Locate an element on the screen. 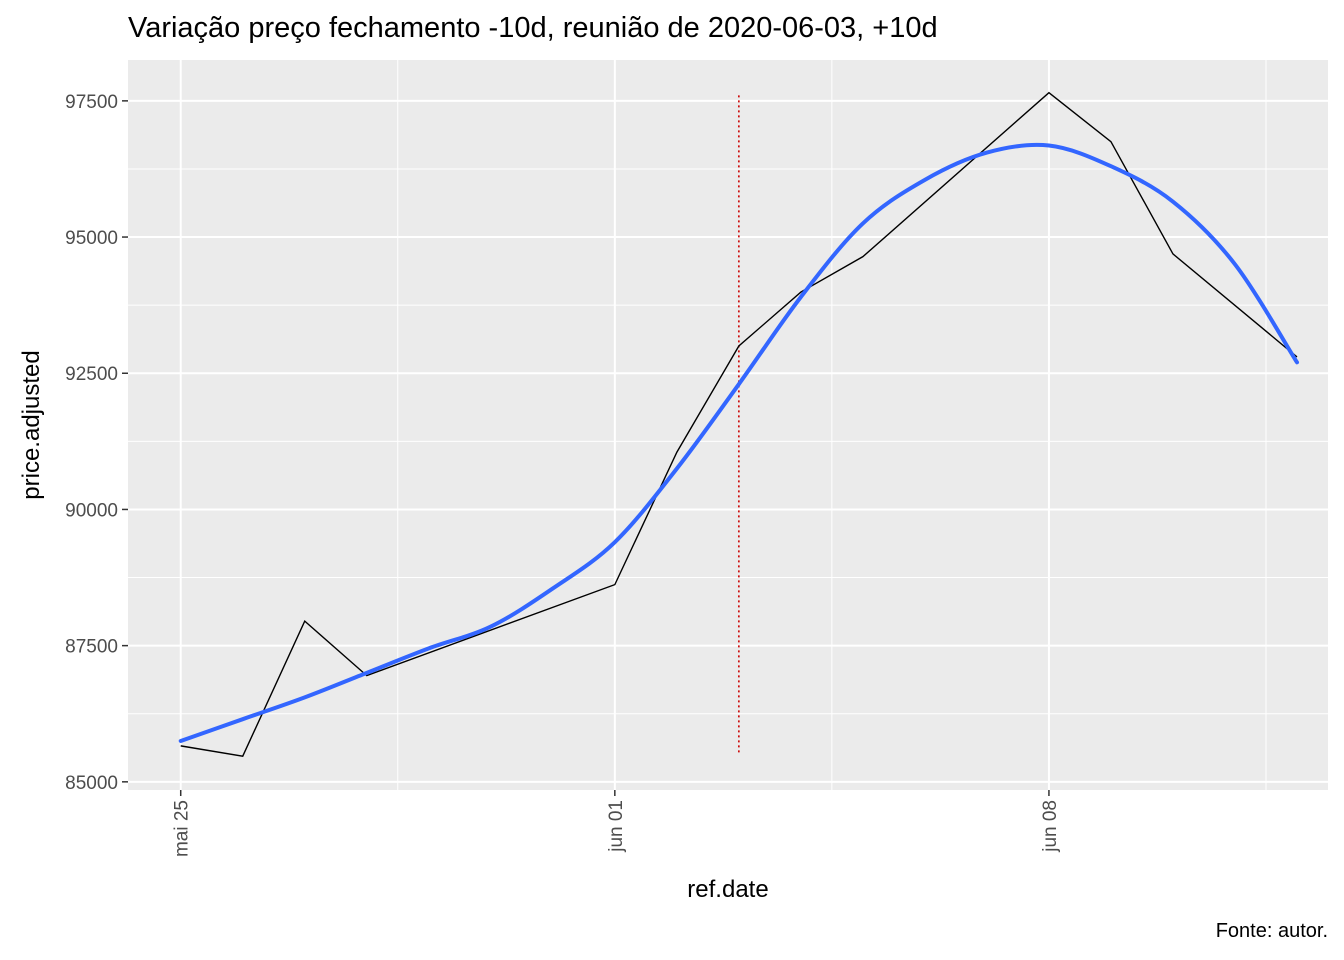  x-tick-label: jun 01 is located at coordinates (616, 826).